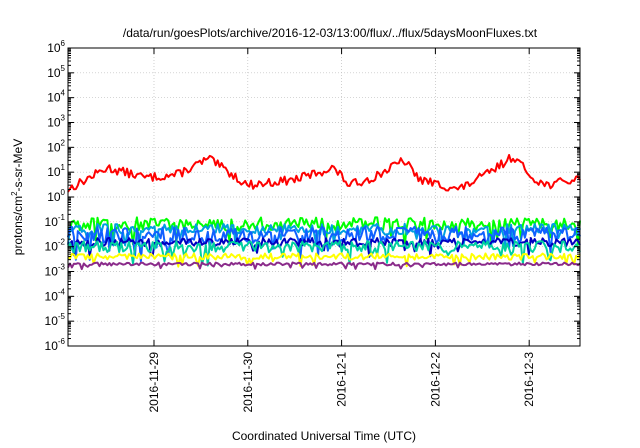  I want to click on y-tick-label: 10⁵, so click(56, 72).